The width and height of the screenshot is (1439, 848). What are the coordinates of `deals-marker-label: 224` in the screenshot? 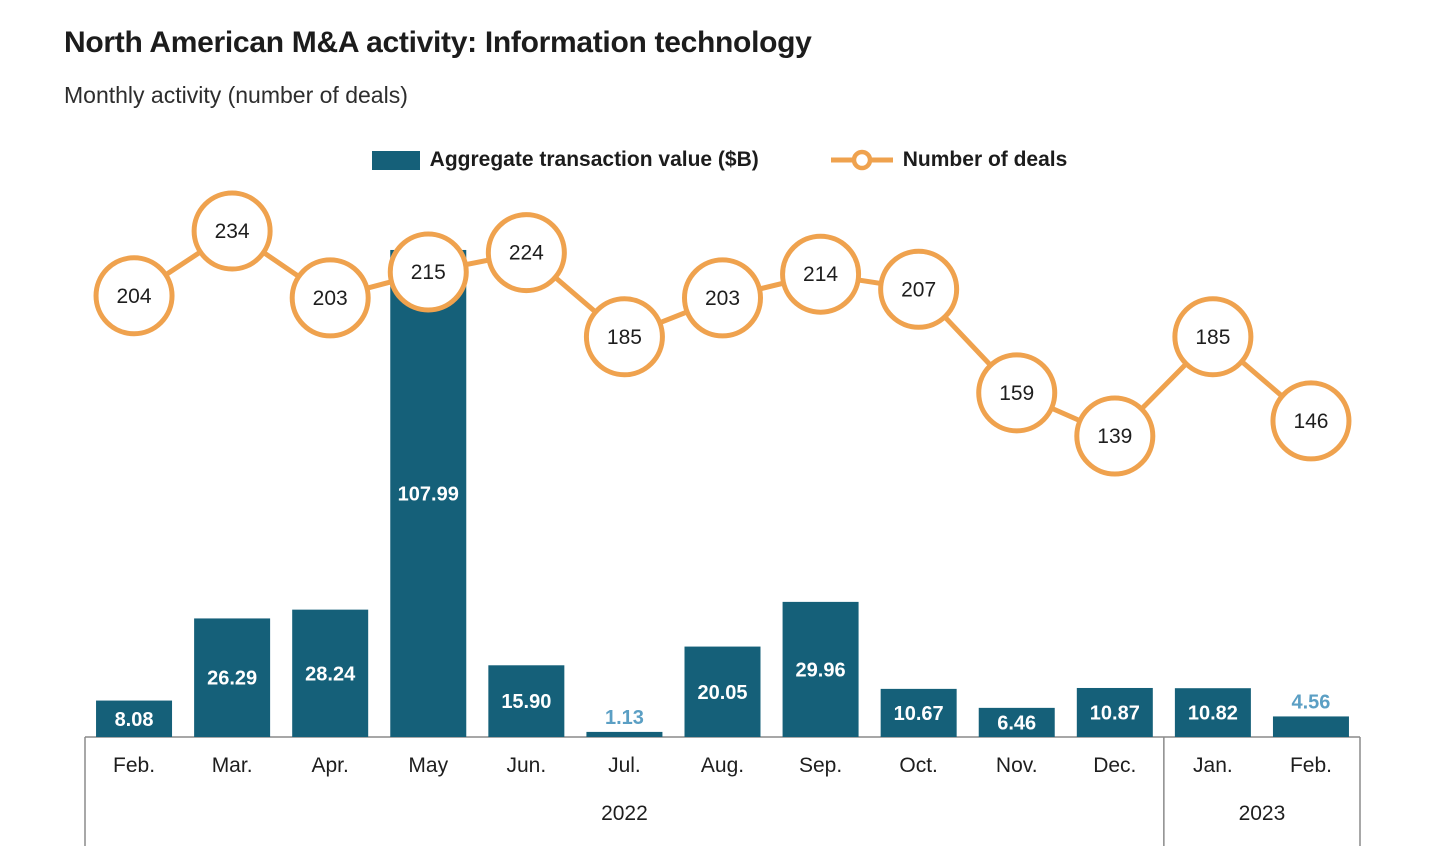 It's located at (526, 253).